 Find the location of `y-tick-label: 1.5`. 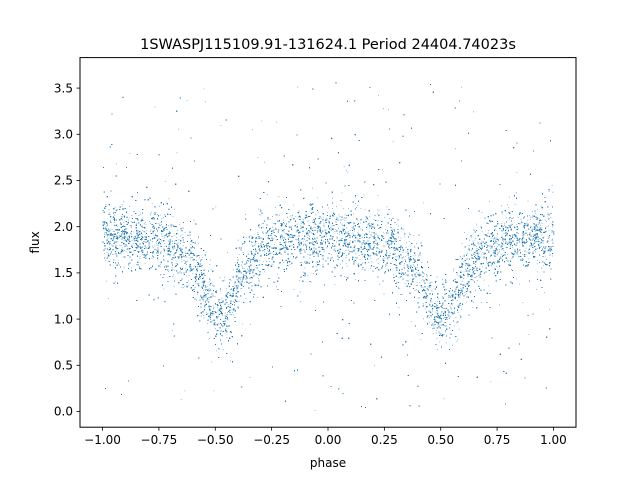

y-tick-label: 1.5 is located at coordinates (63, 273).